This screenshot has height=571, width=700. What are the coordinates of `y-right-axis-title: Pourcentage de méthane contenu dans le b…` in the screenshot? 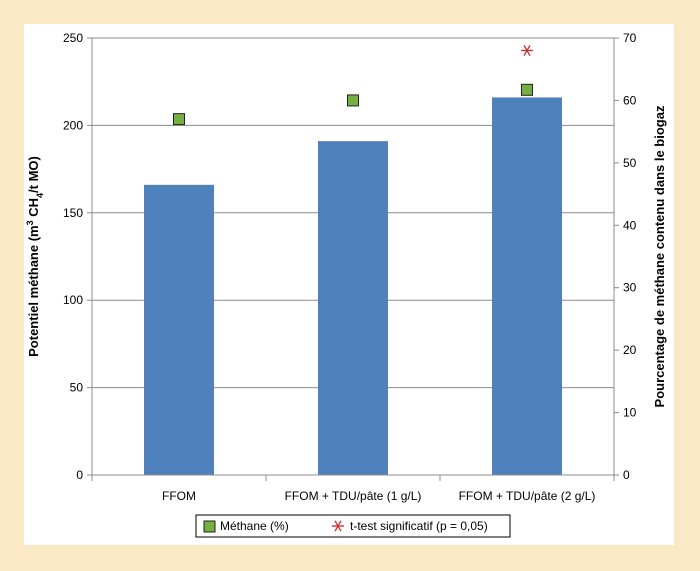 It's located at (659, 256).